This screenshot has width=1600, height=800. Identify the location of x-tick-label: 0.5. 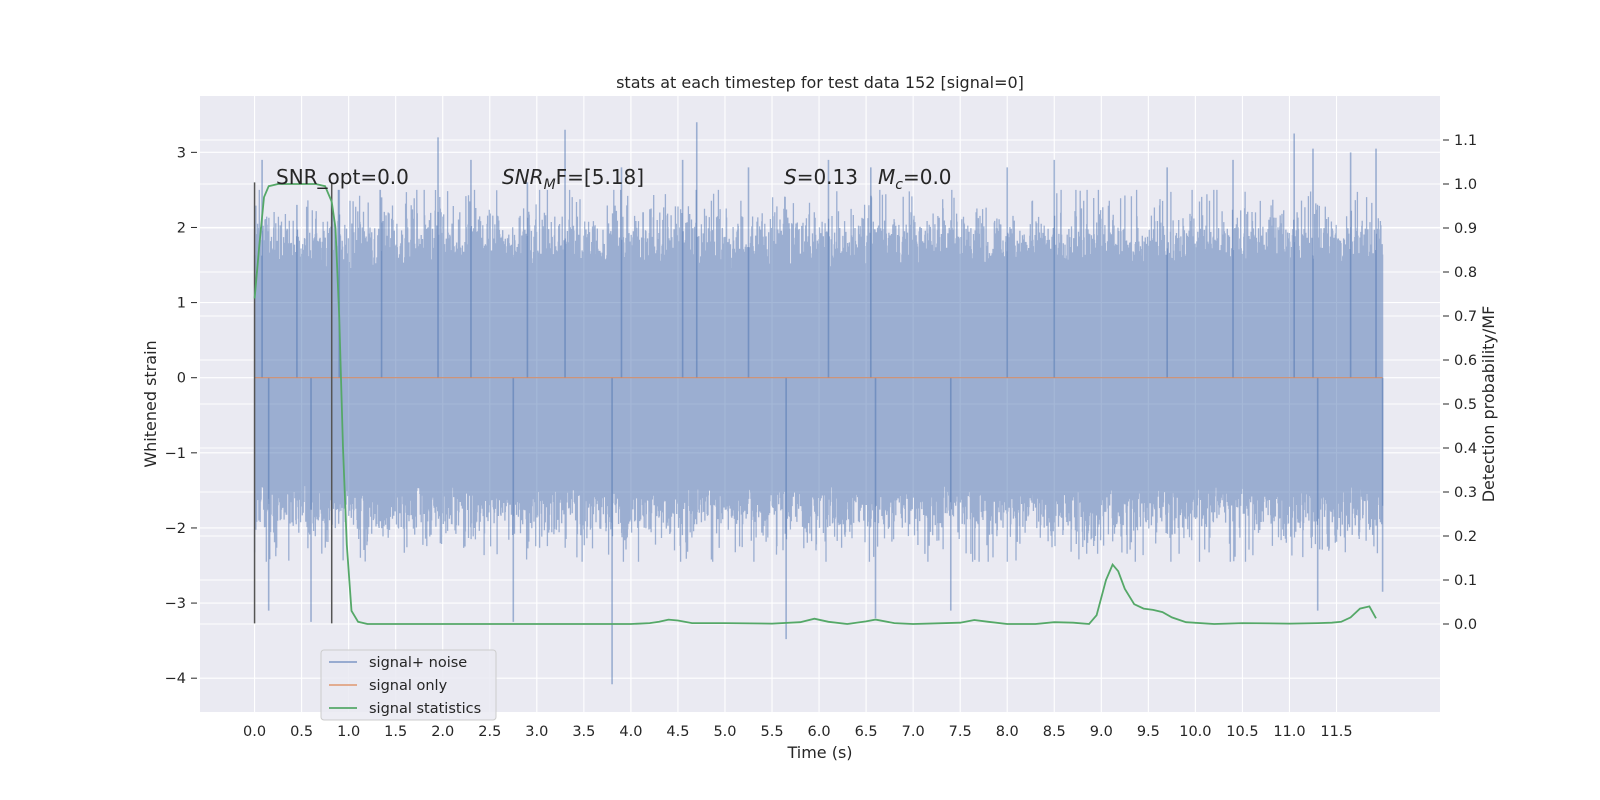
(301, 732).